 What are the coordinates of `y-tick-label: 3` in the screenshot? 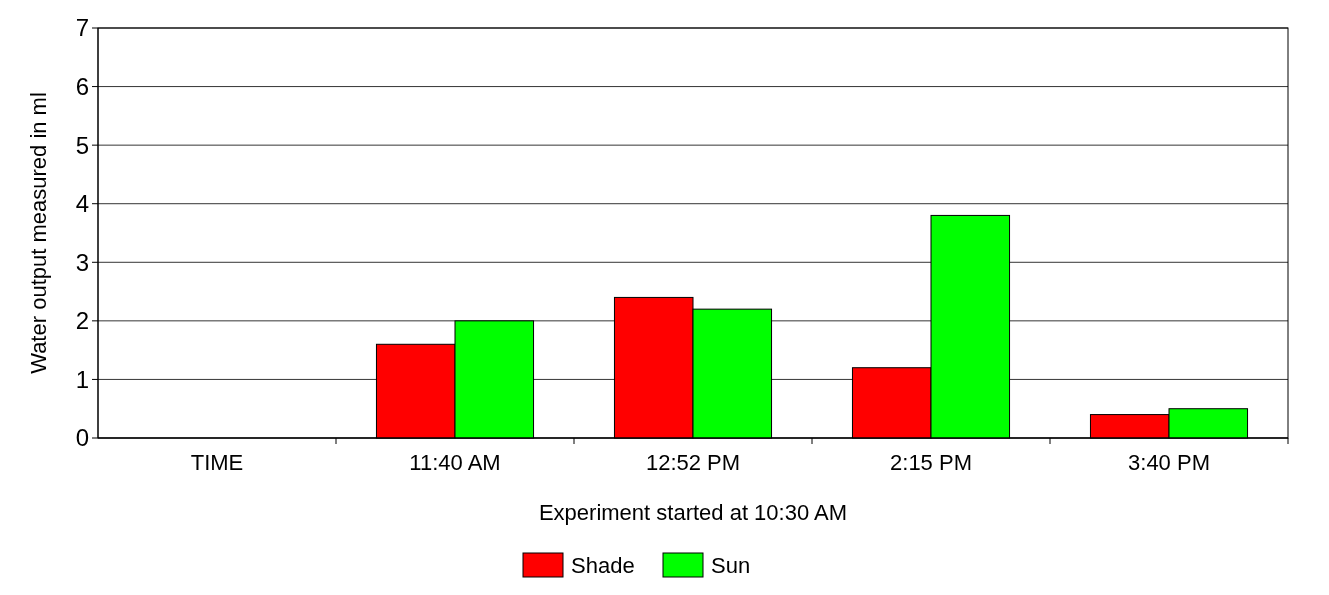 It's located at (82, 262).